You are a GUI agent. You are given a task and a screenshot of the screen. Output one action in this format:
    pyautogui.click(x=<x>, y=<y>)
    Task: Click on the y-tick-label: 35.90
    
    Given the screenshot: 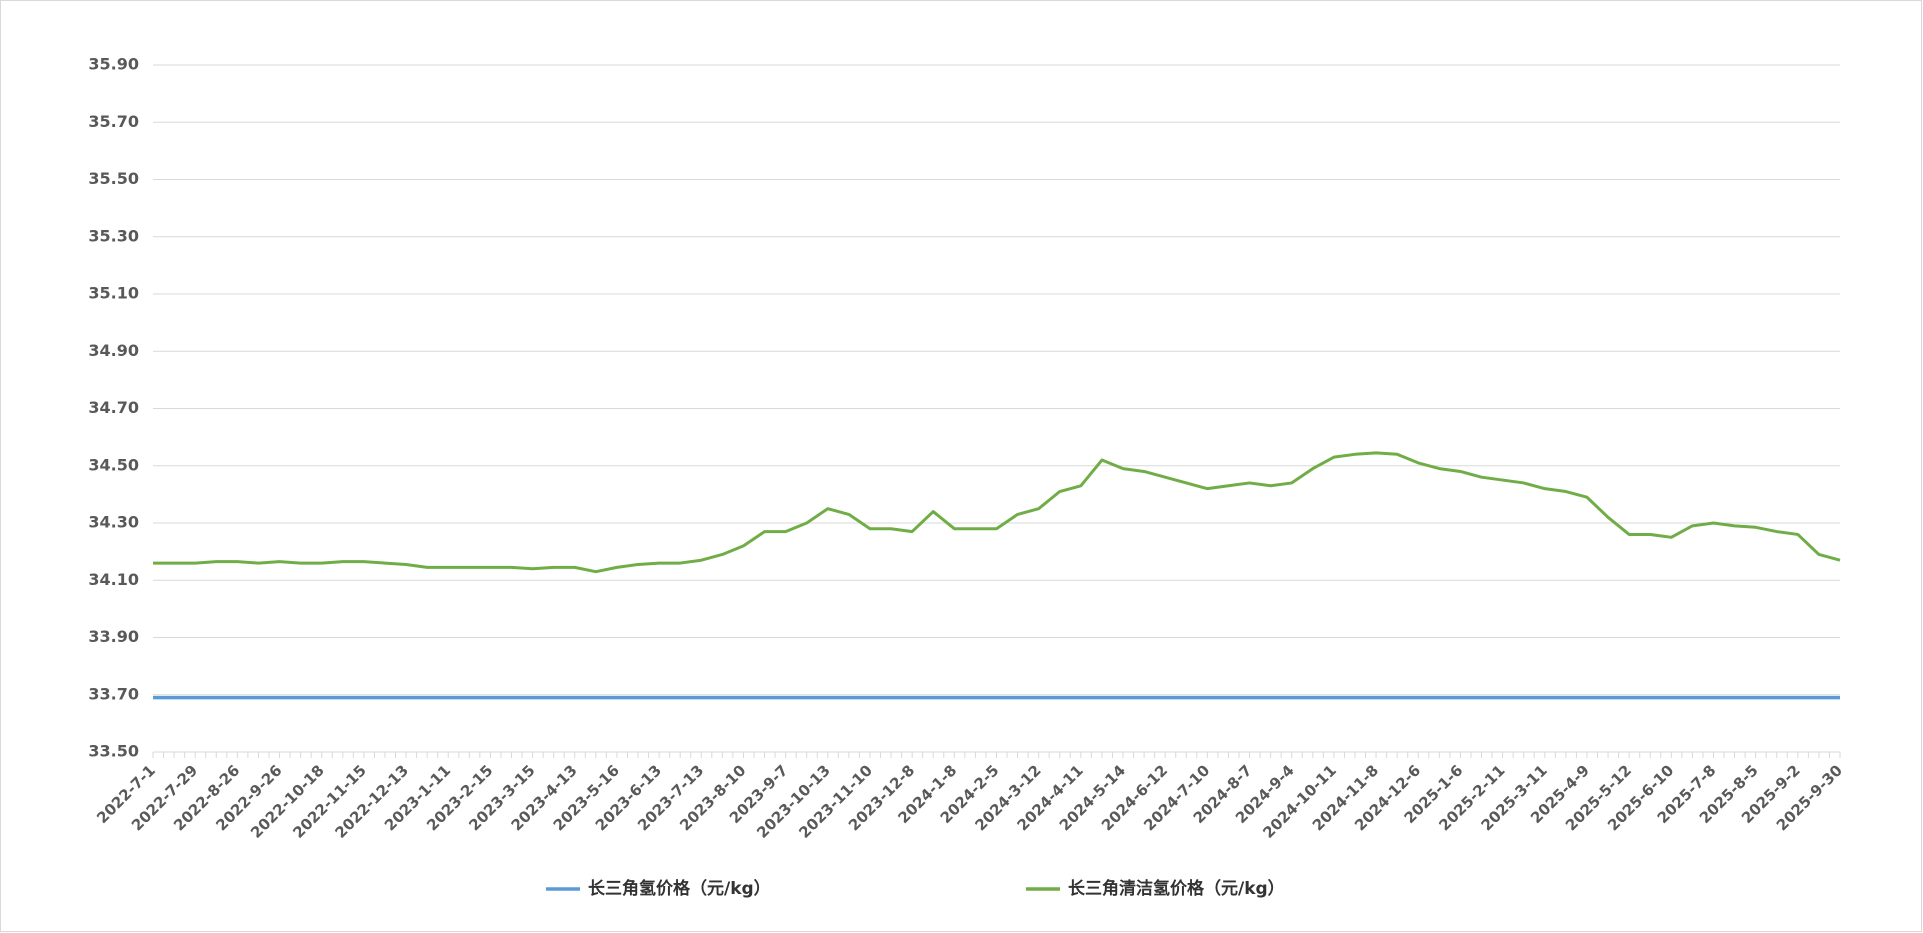 What is the action you would take?
    pyautogui.click(x=113, y=64)
    